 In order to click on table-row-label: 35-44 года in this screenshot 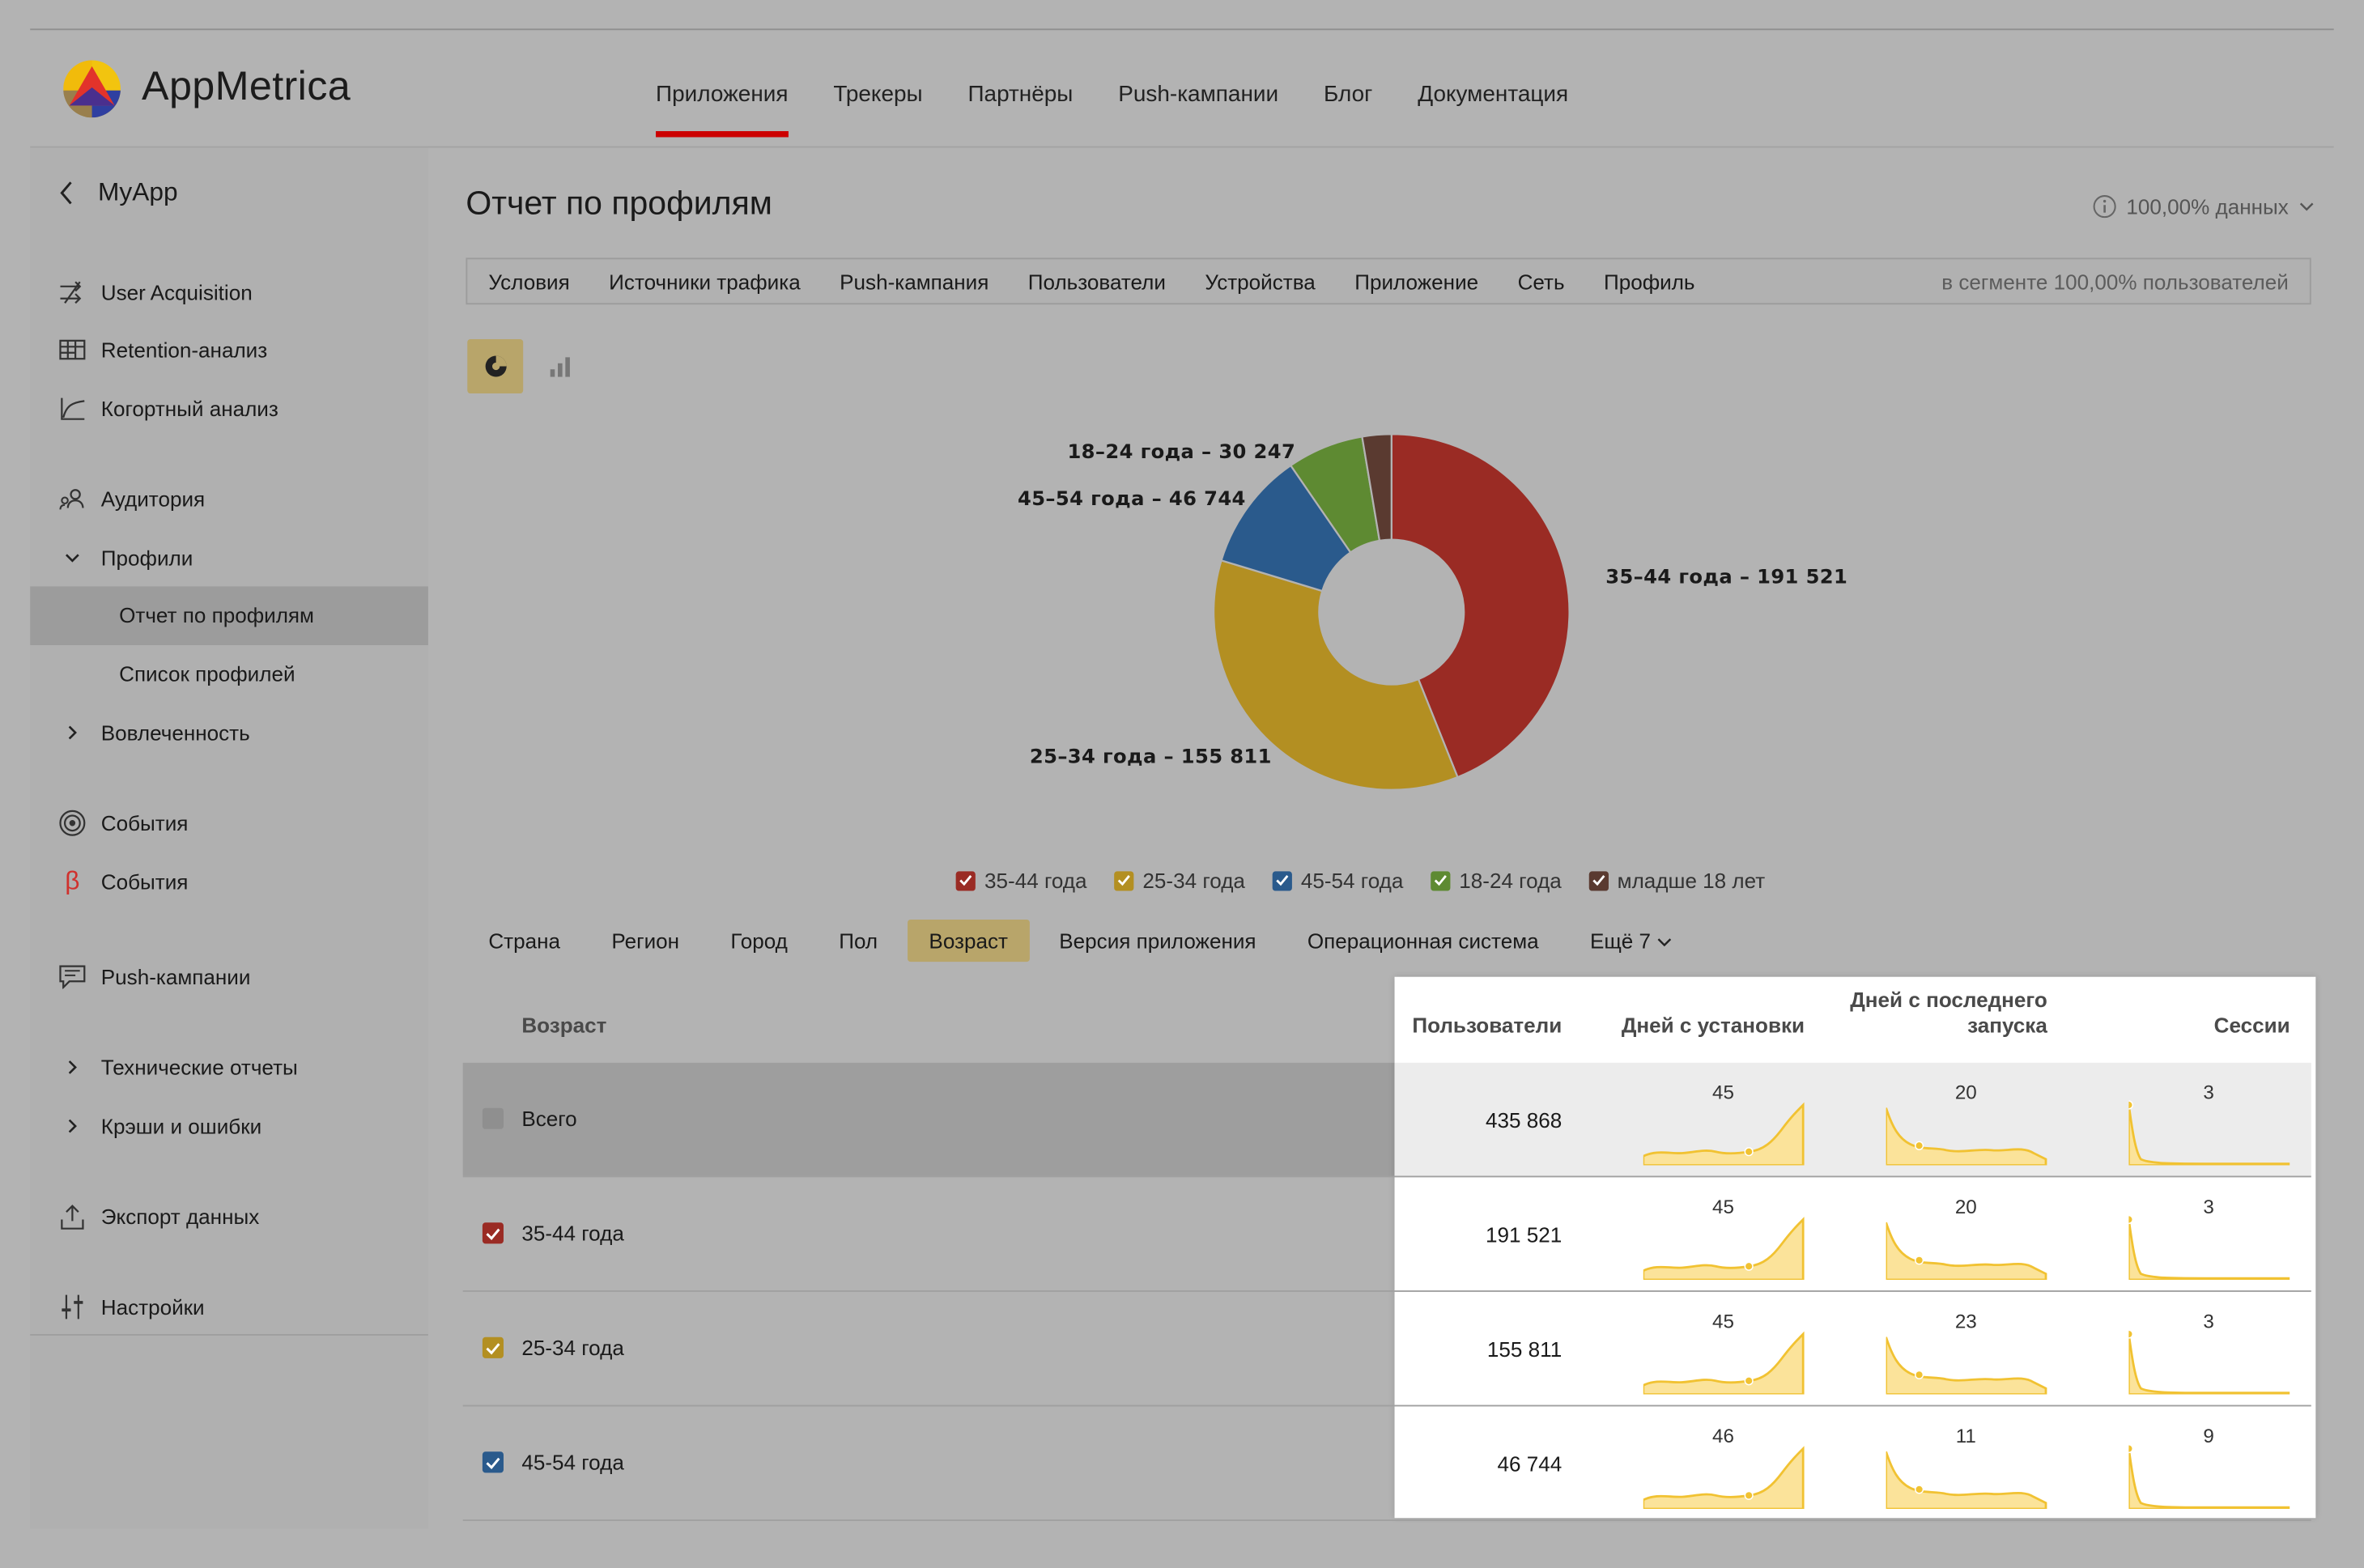, I will do `click(553, 1233)`.